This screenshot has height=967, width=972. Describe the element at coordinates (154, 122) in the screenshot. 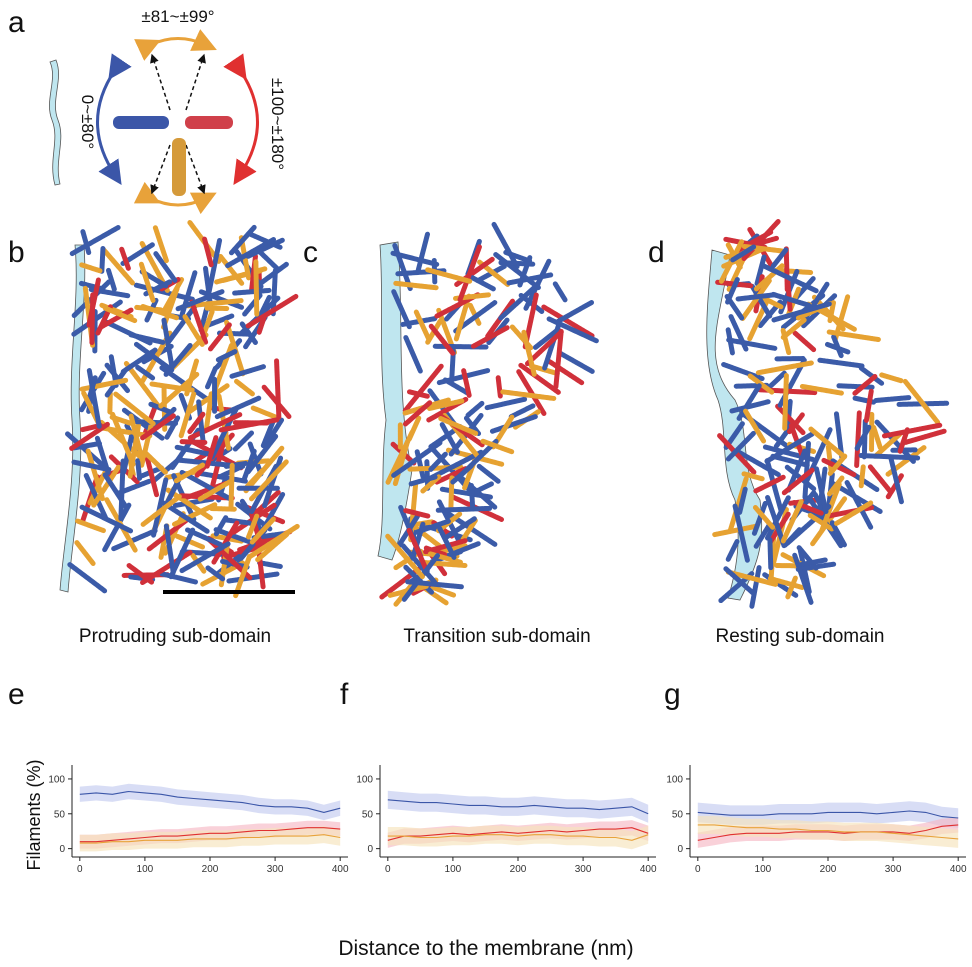

I see `orientation-schematic` at that location.